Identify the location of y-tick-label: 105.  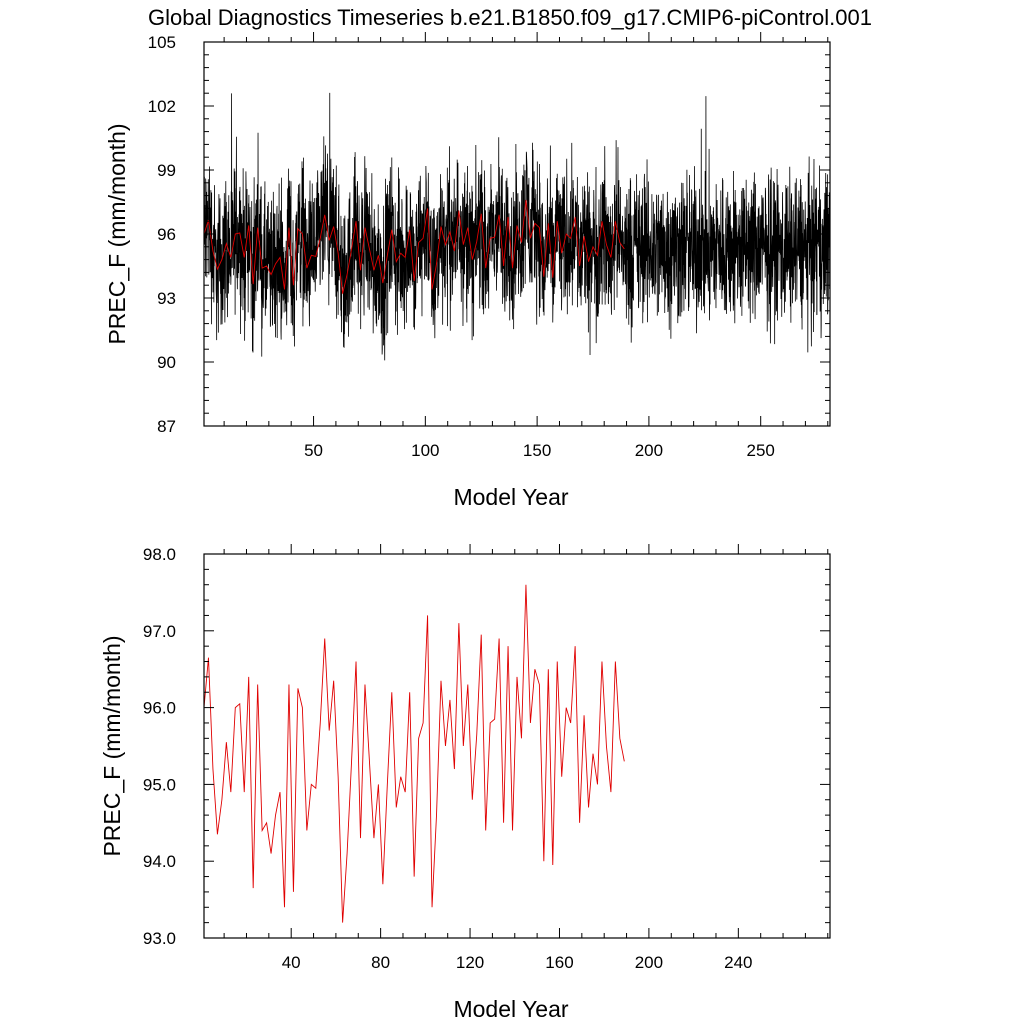
(162, 42).